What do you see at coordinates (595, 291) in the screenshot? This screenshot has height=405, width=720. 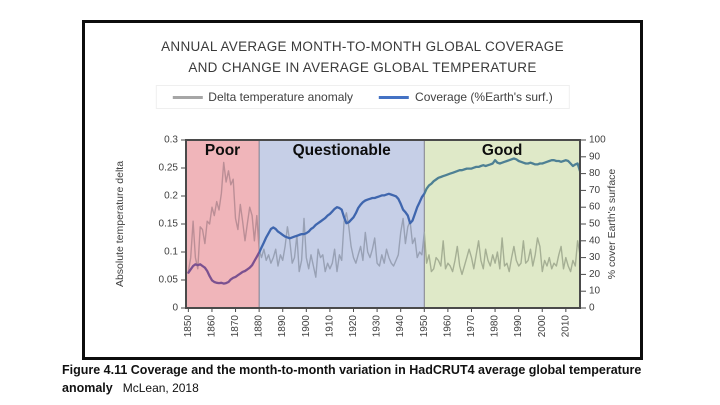 I see `right-tick-label: 10` at bounding box center [595, 291].